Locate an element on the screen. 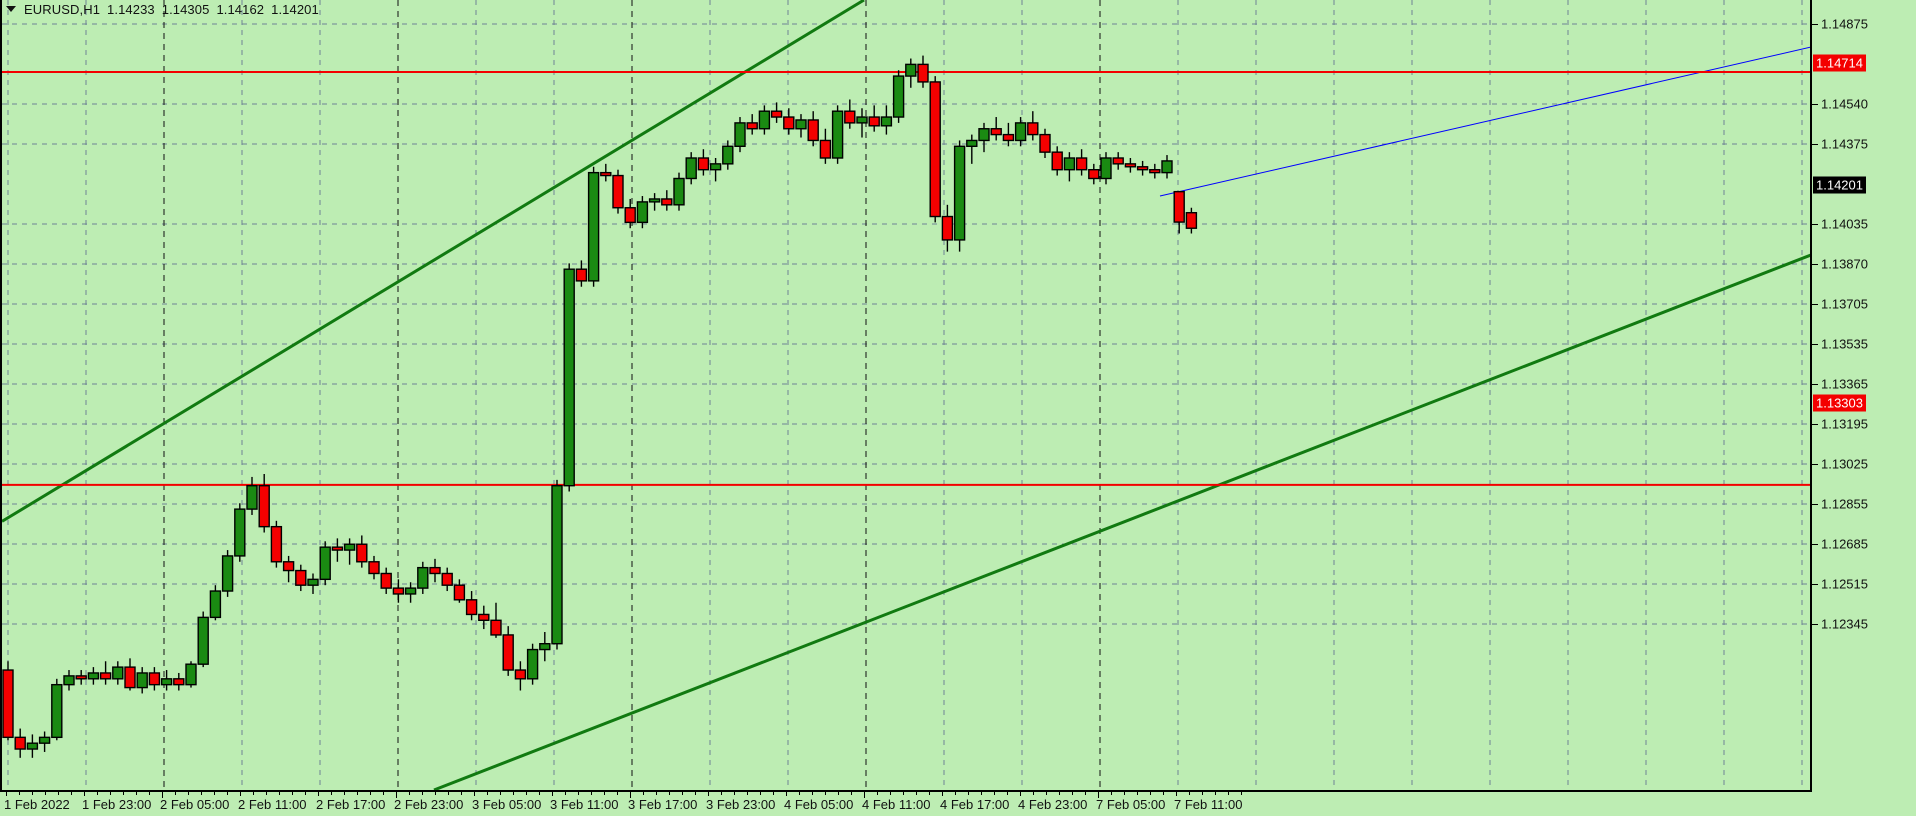 This screenshot has width=1916, height=816. price-tick-label: 1.13535 is located at coordinates (1844, 344).